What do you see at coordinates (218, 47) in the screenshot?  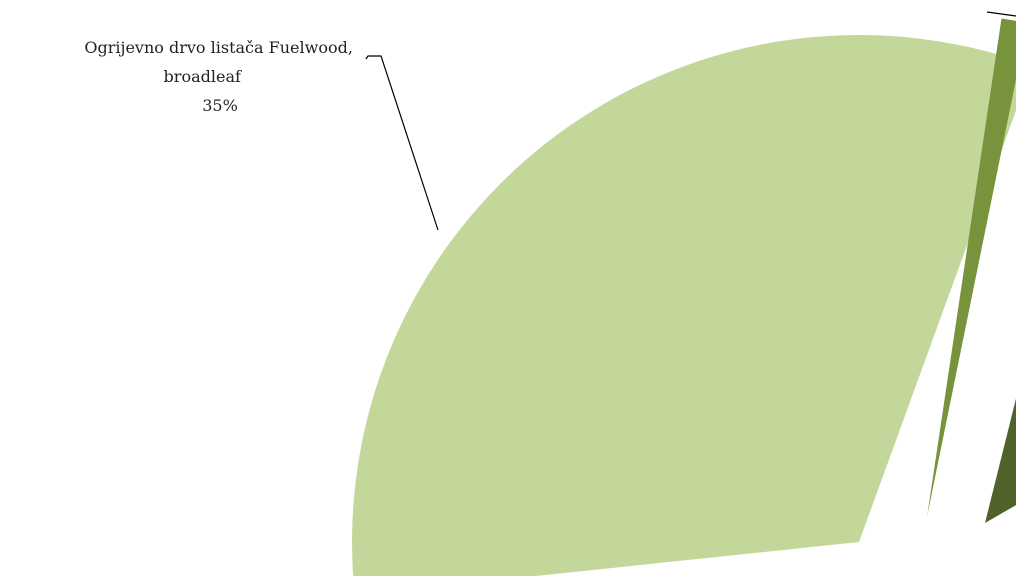 I see `slice-label-line-1: Ogrijevno drvo listača Fuelwood,` at bounding box center [218, 47].